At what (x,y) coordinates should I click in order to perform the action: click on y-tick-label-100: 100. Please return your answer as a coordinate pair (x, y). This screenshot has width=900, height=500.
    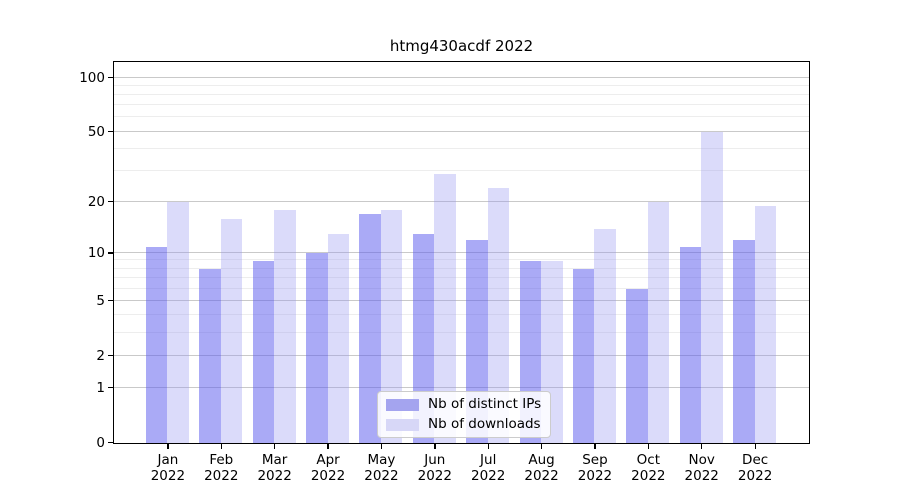
    Looking at the image, I should click on (92, 77).